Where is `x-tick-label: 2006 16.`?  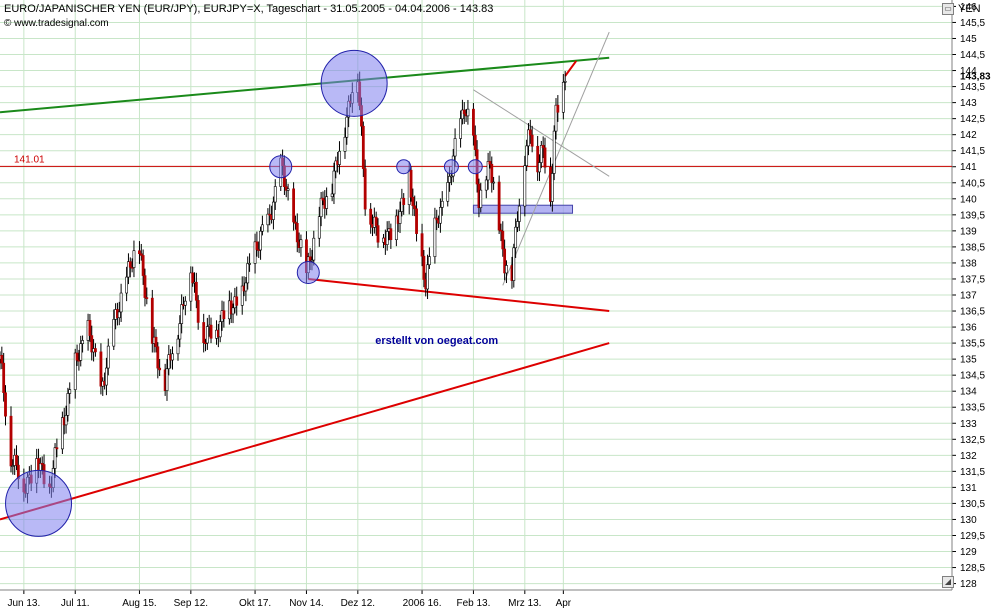 x-tick-label: 2006 16. is located at coordinates (422, 603).